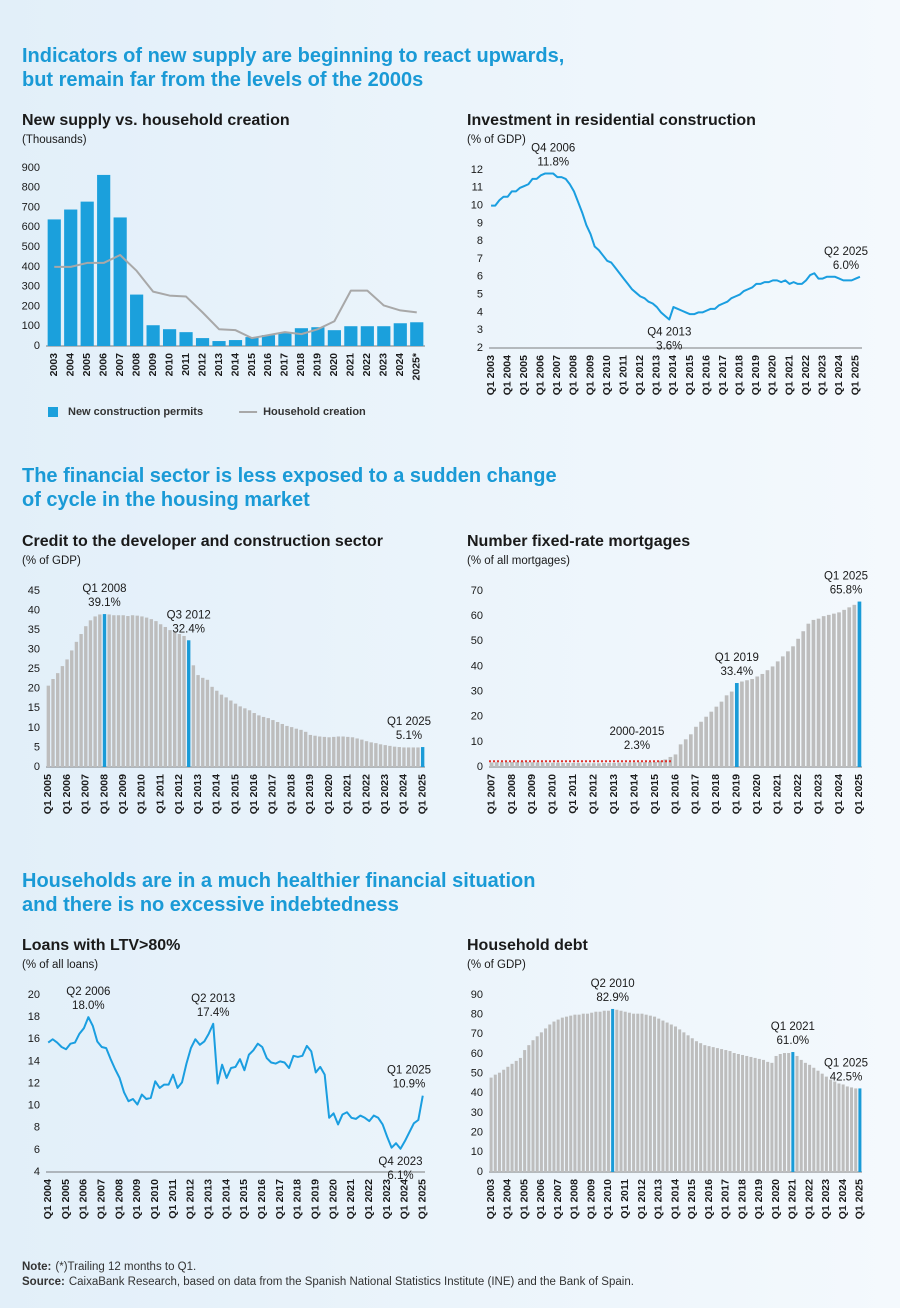  What do you see at coordinates (186, 364) in the screenshot?
I see `x-tick-label: 2011` at bounding box center [186, 364].